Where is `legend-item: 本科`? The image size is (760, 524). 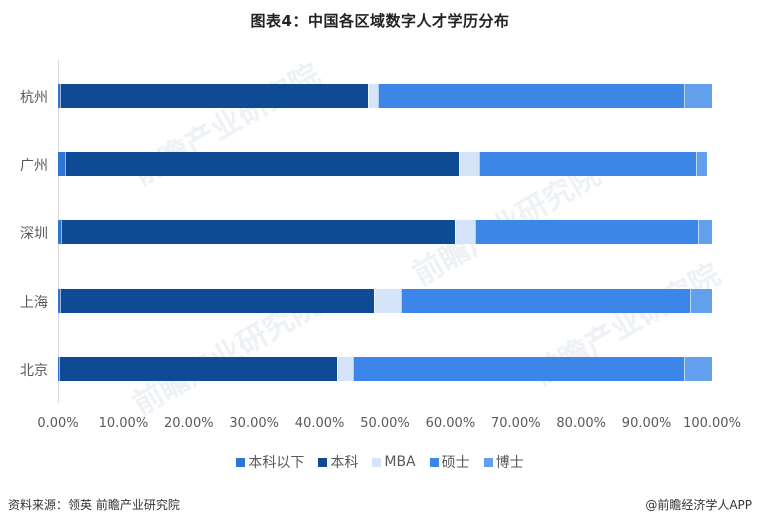 legend-item: 本科 is located at coordinates (338, 462).